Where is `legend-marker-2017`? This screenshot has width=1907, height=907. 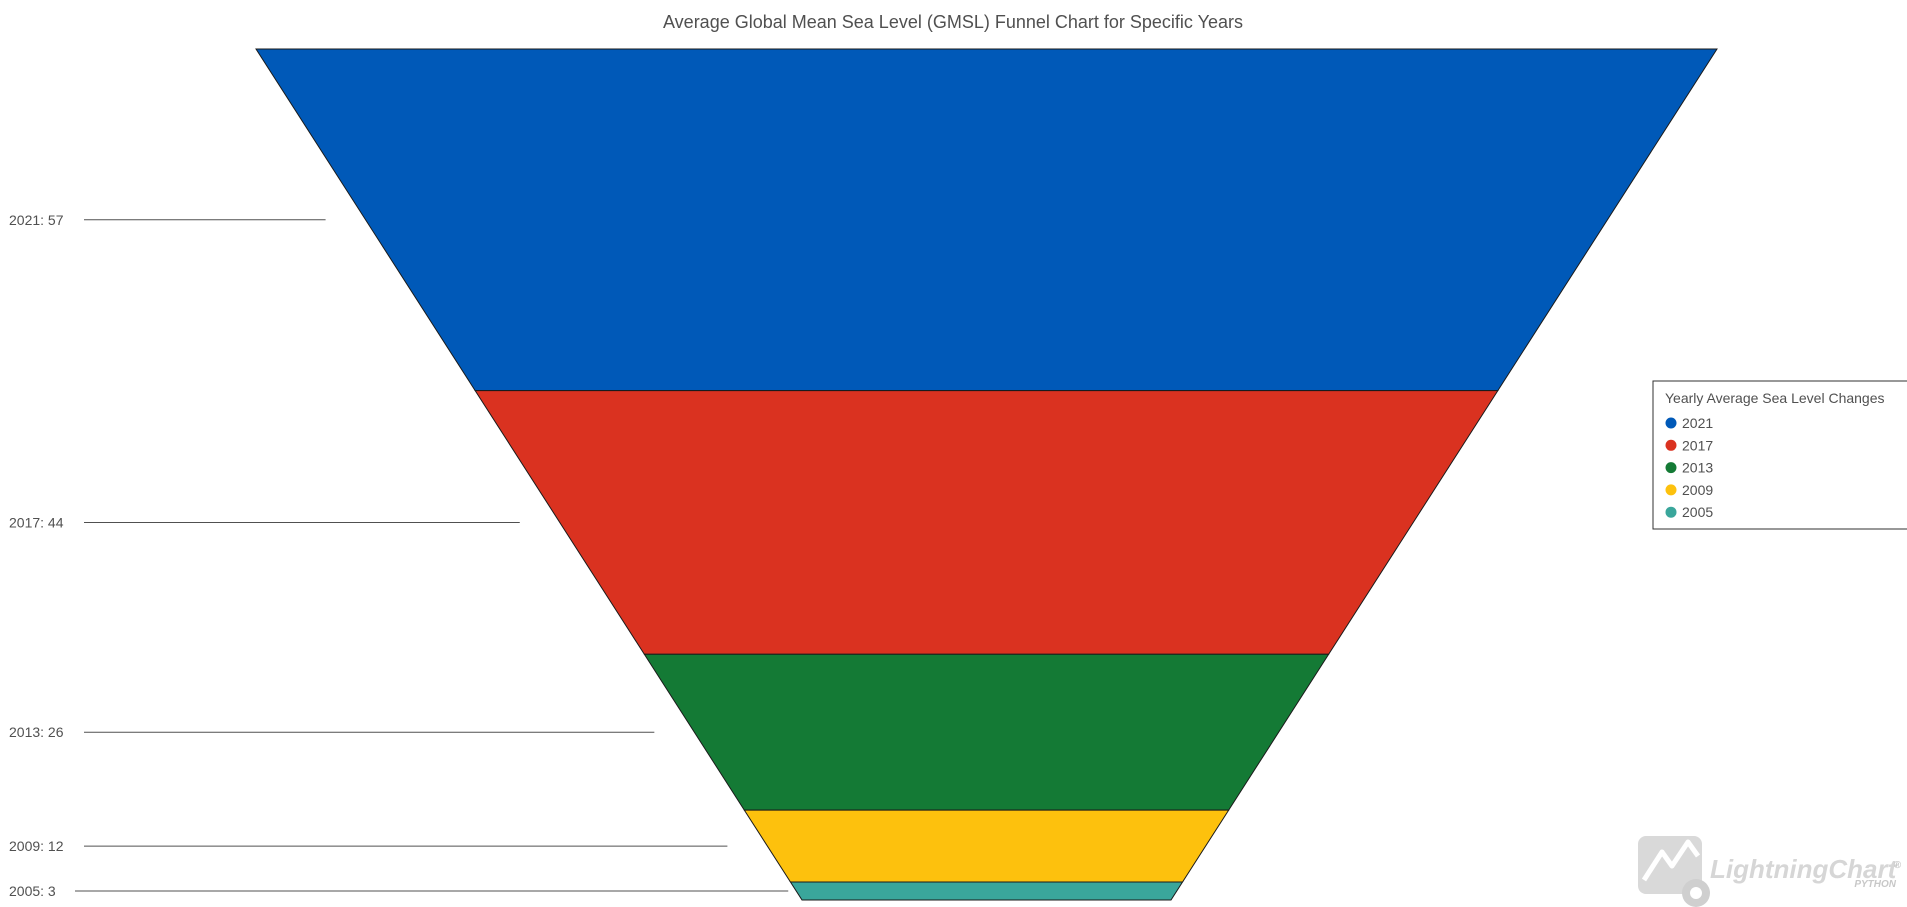 legend-marker-2017 is located at coordinates (1671, 445).